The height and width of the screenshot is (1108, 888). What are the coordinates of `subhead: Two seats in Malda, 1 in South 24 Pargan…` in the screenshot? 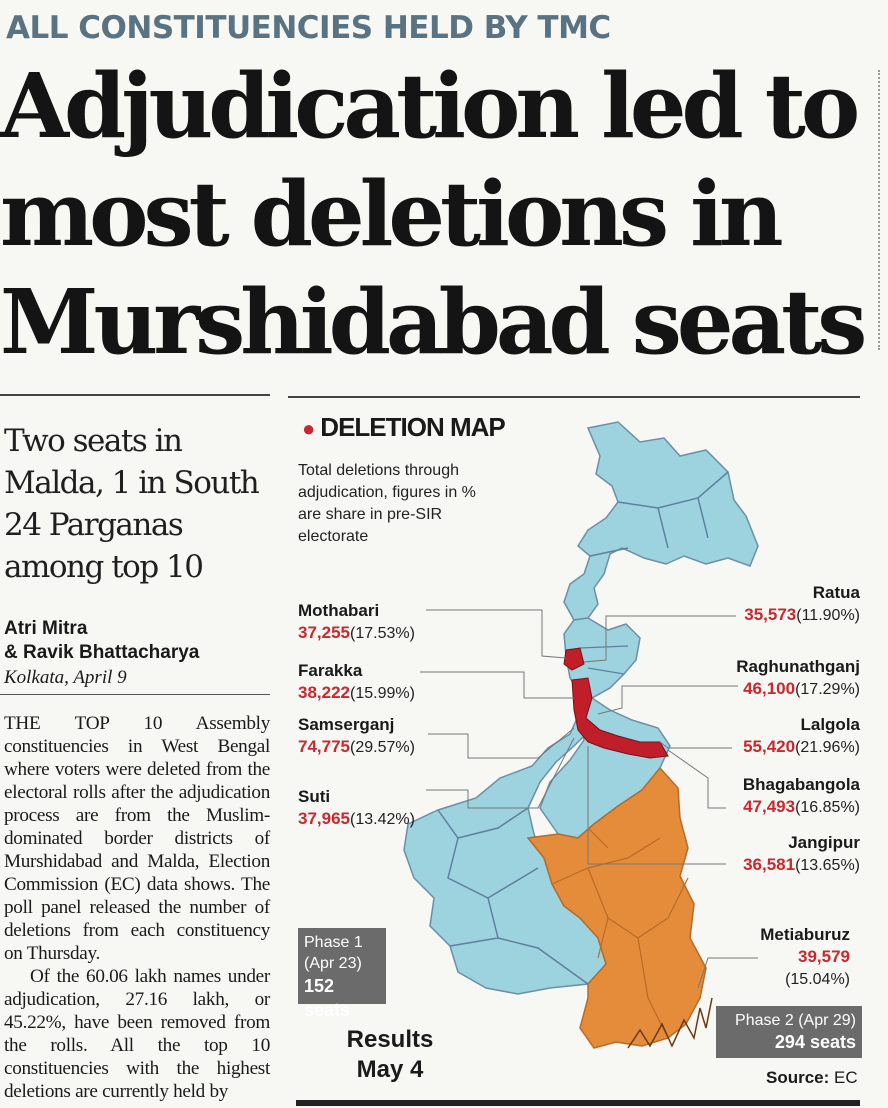 It's located at (132, 504).